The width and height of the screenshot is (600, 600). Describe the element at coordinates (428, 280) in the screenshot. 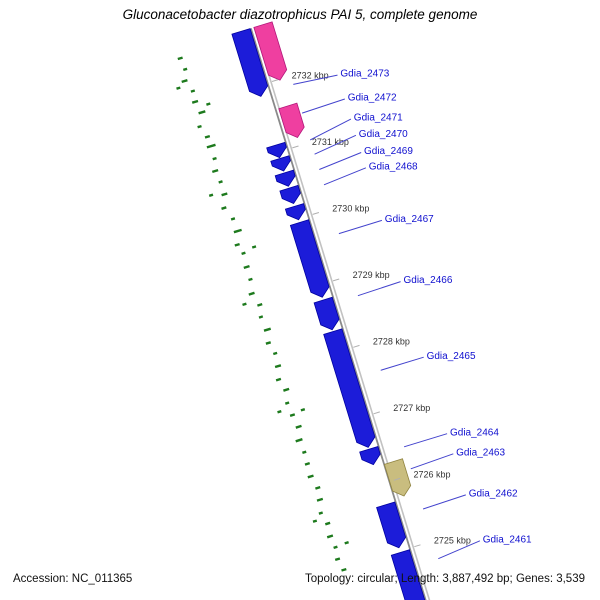

I see `gene-label: Gdia_2466` at that location.